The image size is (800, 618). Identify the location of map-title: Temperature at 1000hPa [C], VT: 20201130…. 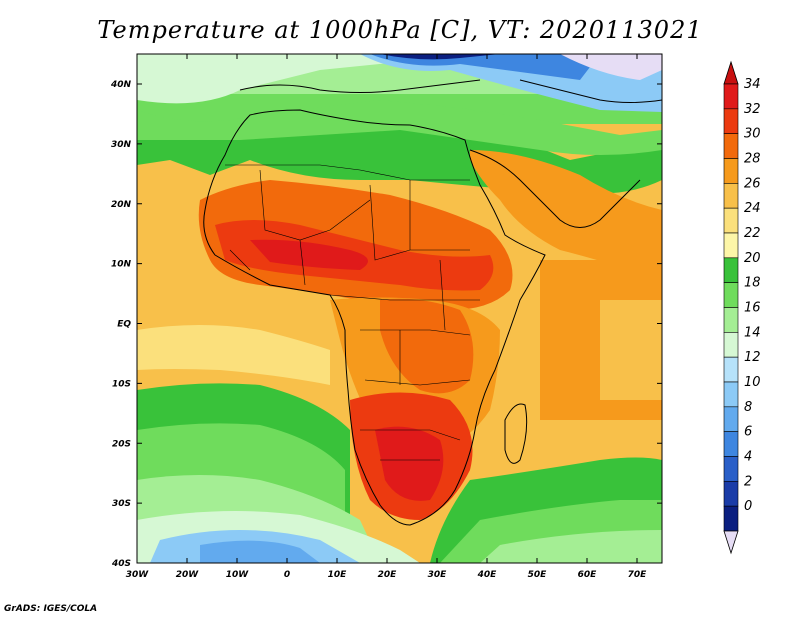
(400, 30).